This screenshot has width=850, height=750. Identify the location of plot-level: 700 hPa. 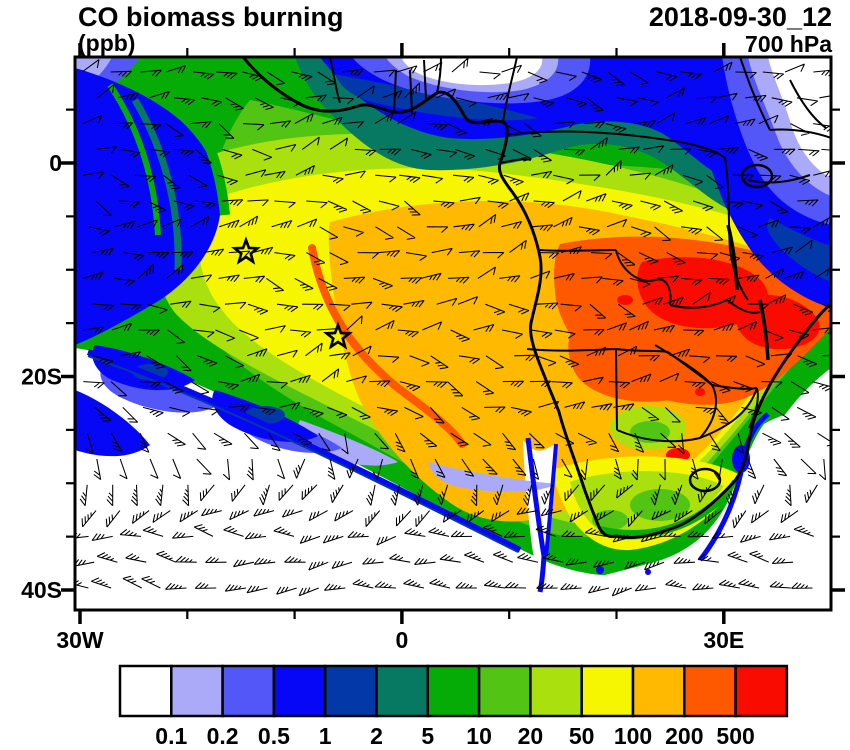
(788, 44).